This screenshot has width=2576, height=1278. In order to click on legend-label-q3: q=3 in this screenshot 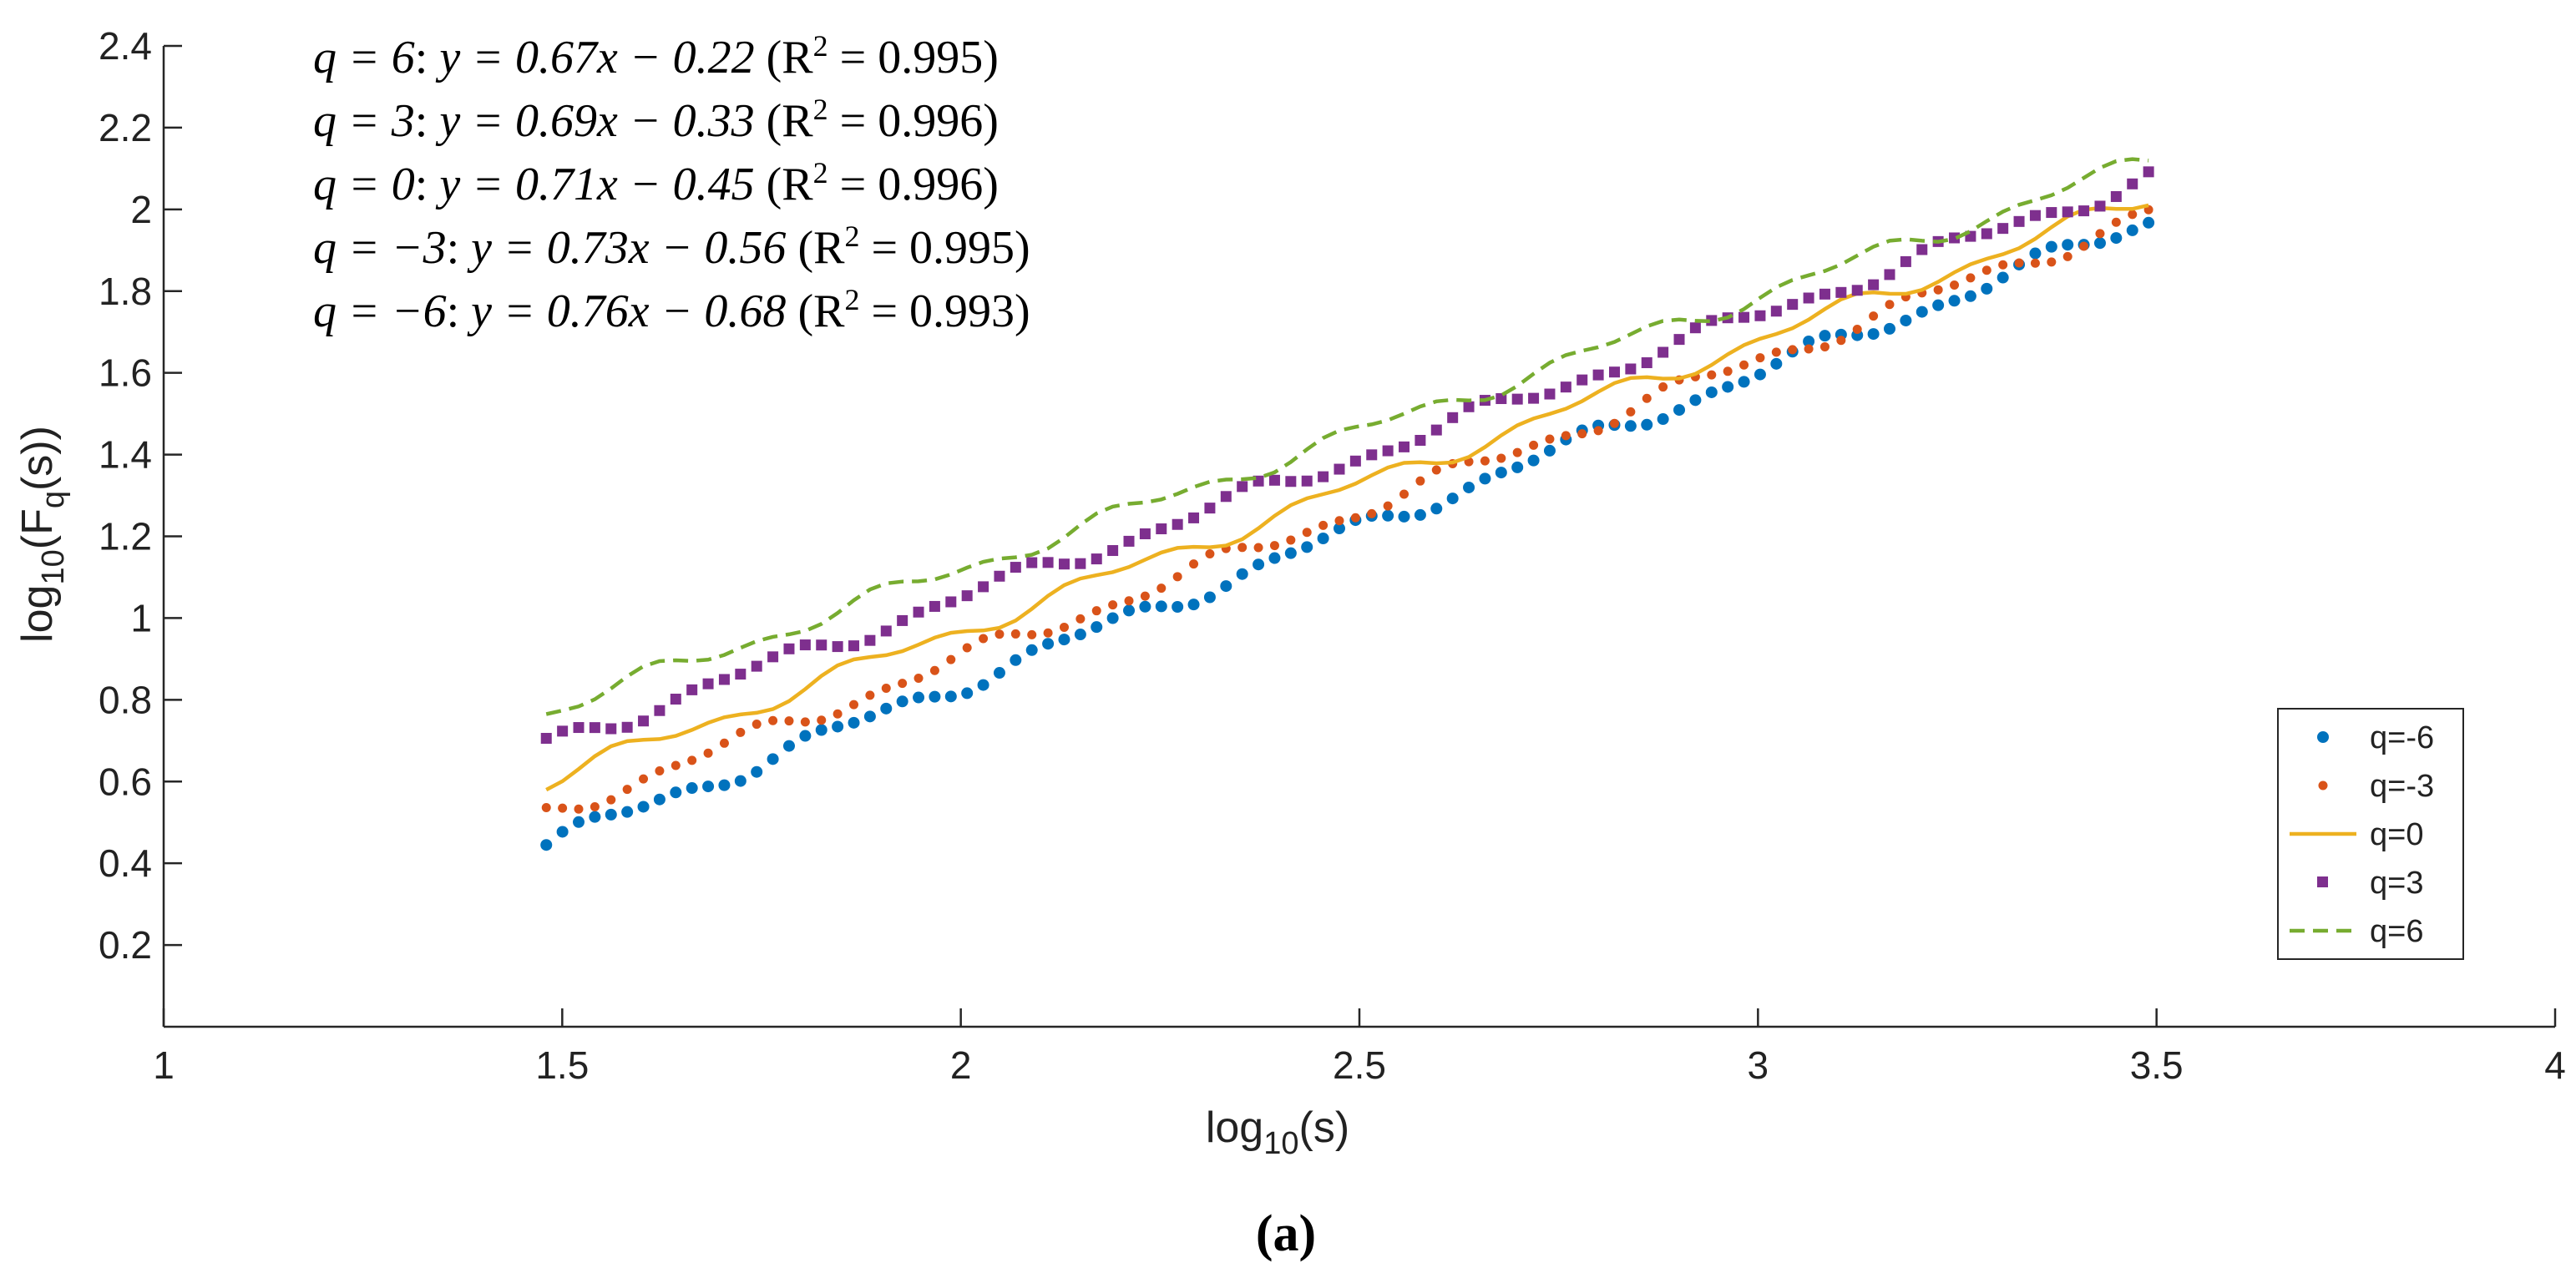, I will do `click(2397, 883)`.